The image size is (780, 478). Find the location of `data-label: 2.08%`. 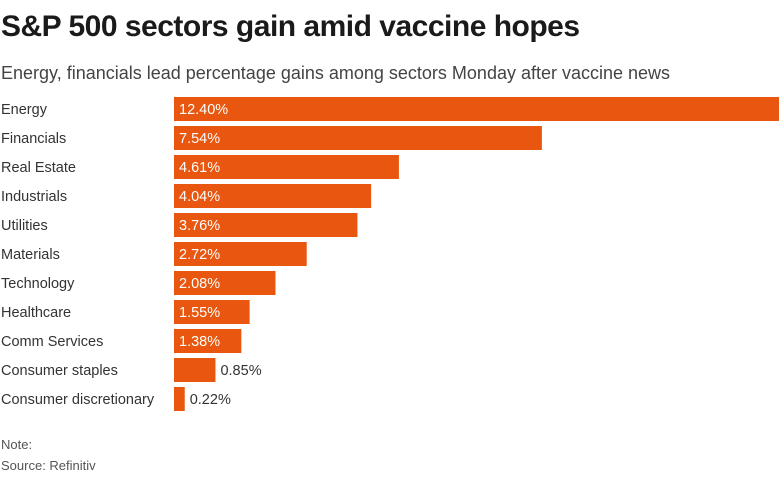

data-label: 2.08% is located at coordinates (199, 284).